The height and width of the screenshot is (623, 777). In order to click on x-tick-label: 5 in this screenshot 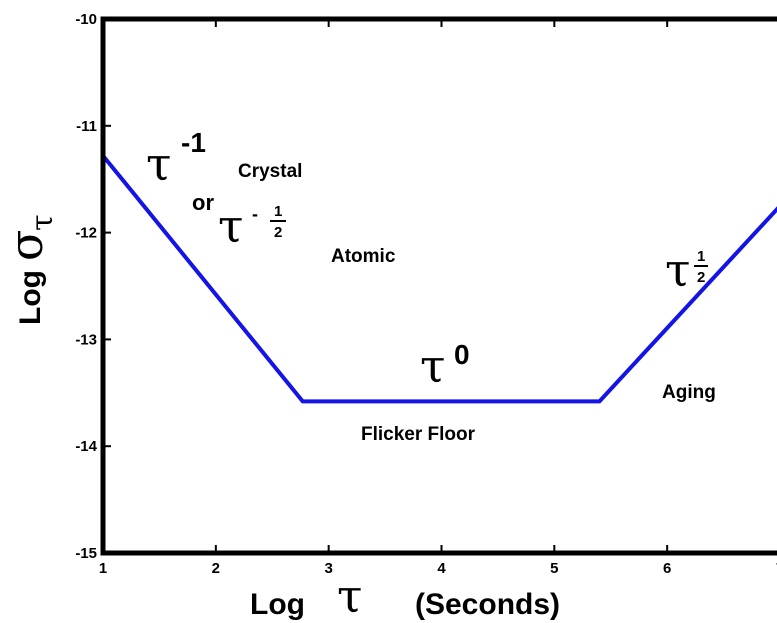, I will do `click(554, 568)`.